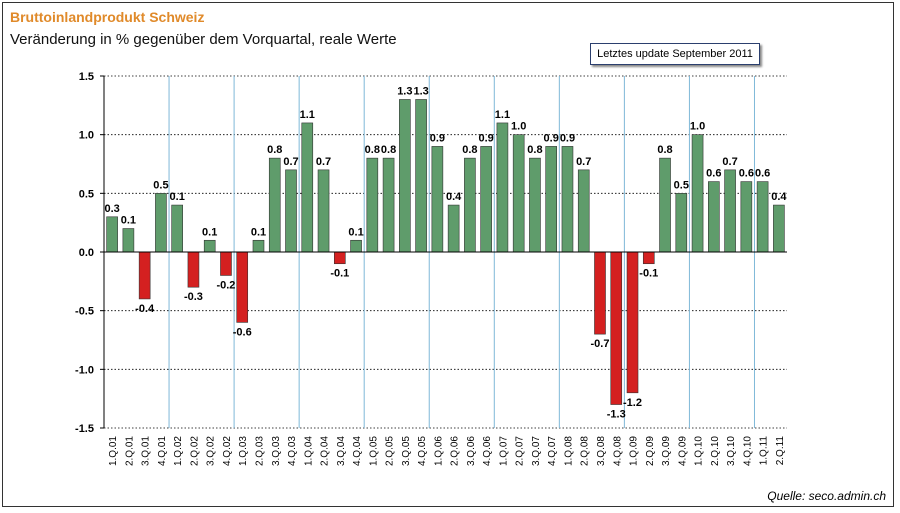 This screenshot has width=900, height=513. I want to click on x-tick-label: 2.Q.02, so click(194, 451).